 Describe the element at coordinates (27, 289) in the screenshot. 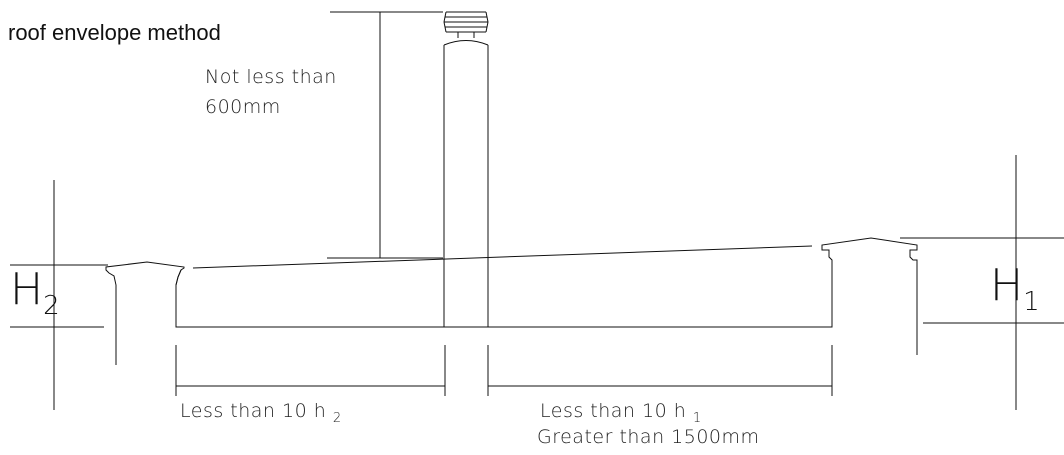

I see `h2-letter: H` at that location.